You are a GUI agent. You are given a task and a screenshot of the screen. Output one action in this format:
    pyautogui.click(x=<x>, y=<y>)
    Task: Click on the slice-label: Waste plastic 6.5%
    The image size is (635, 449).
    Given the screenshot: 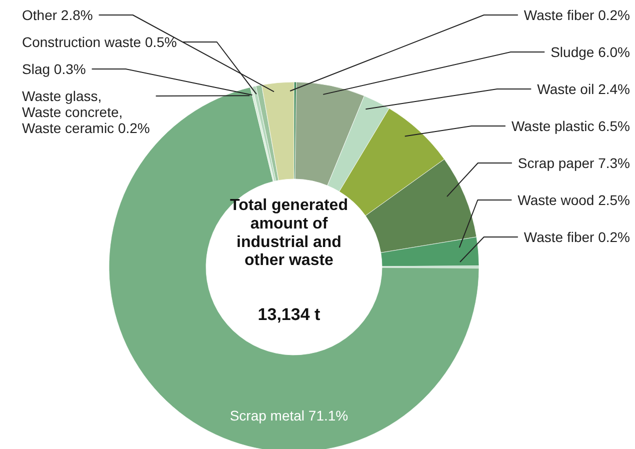 What is the action you would take?
    pyautogui.click(x=570, y=126)
    